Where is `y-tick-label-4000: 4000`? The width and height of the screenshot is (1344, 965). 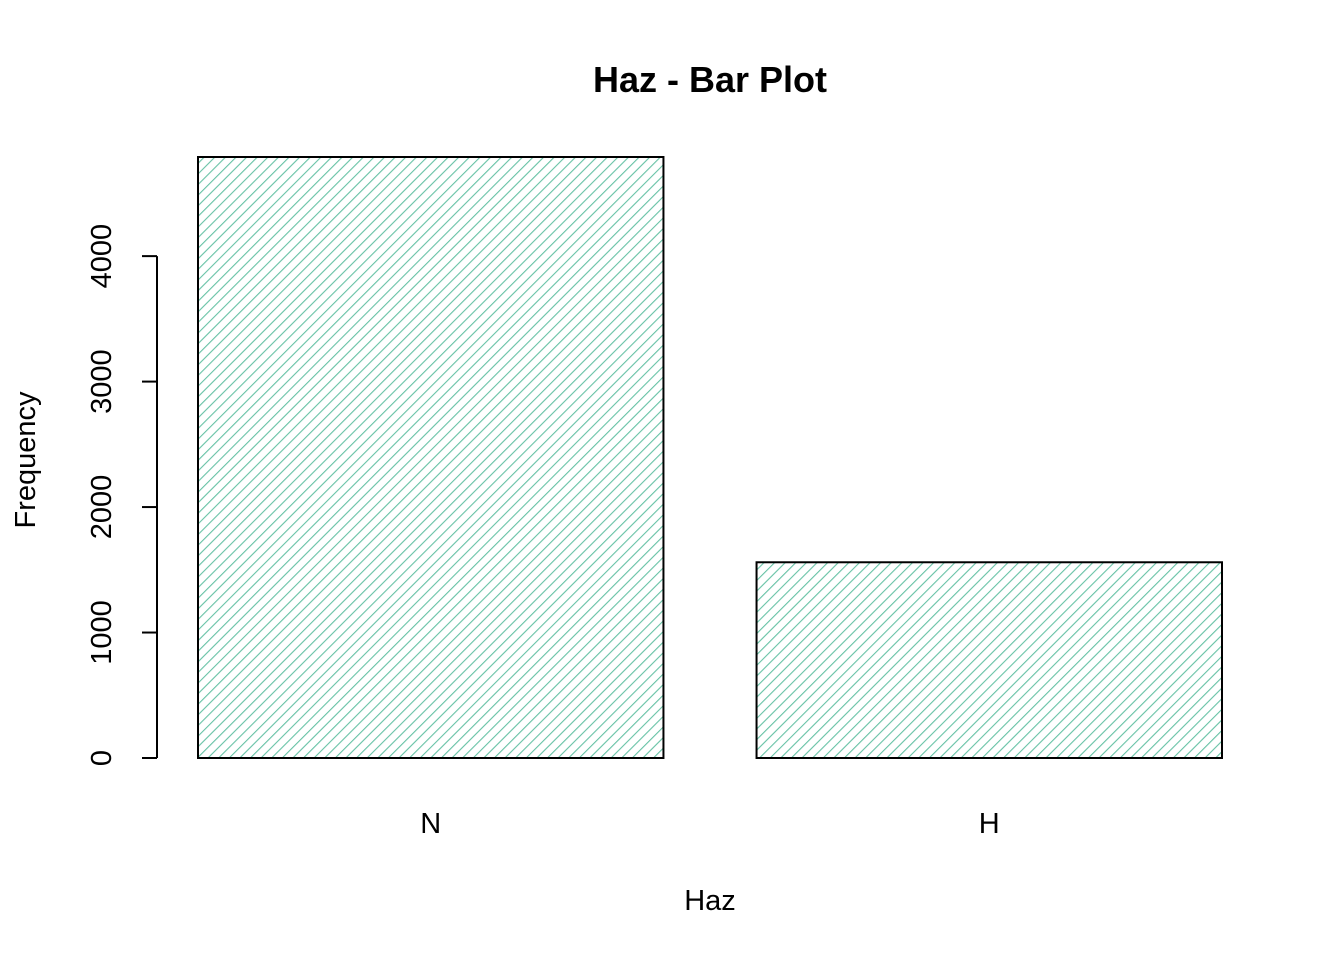 y-tick-label-4000: 4000 is located at coordinates (102, 256).